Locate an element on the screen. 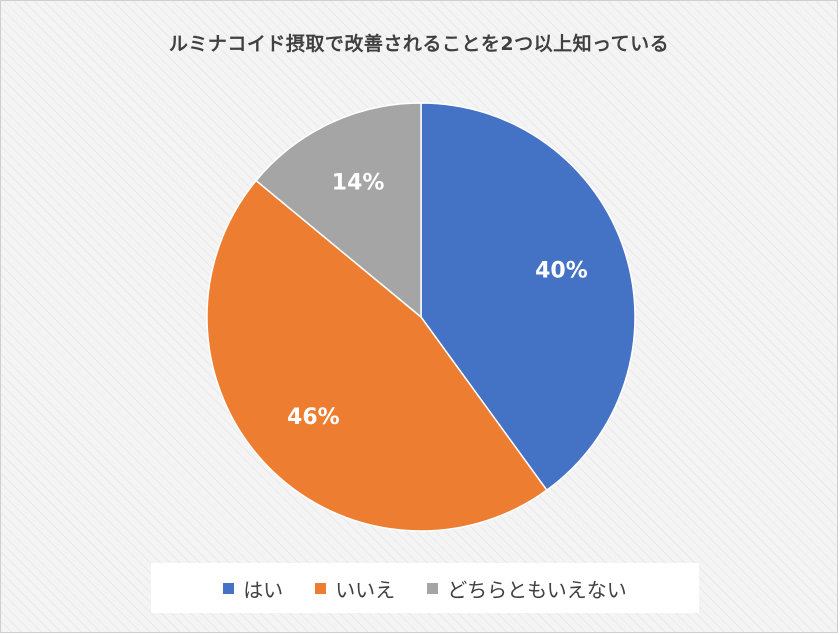 The height and width of the screenshot is (635, 840). slice-neither is located at coordinates (338, 210).